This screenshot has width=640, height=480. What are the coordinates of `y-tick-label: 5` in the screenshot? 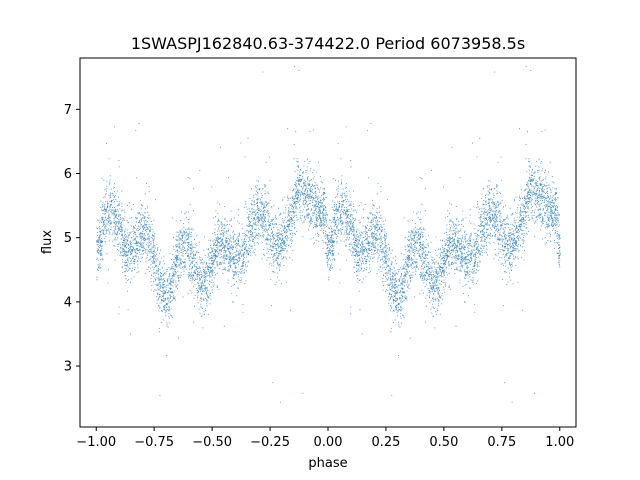 It's located at (68, 238).